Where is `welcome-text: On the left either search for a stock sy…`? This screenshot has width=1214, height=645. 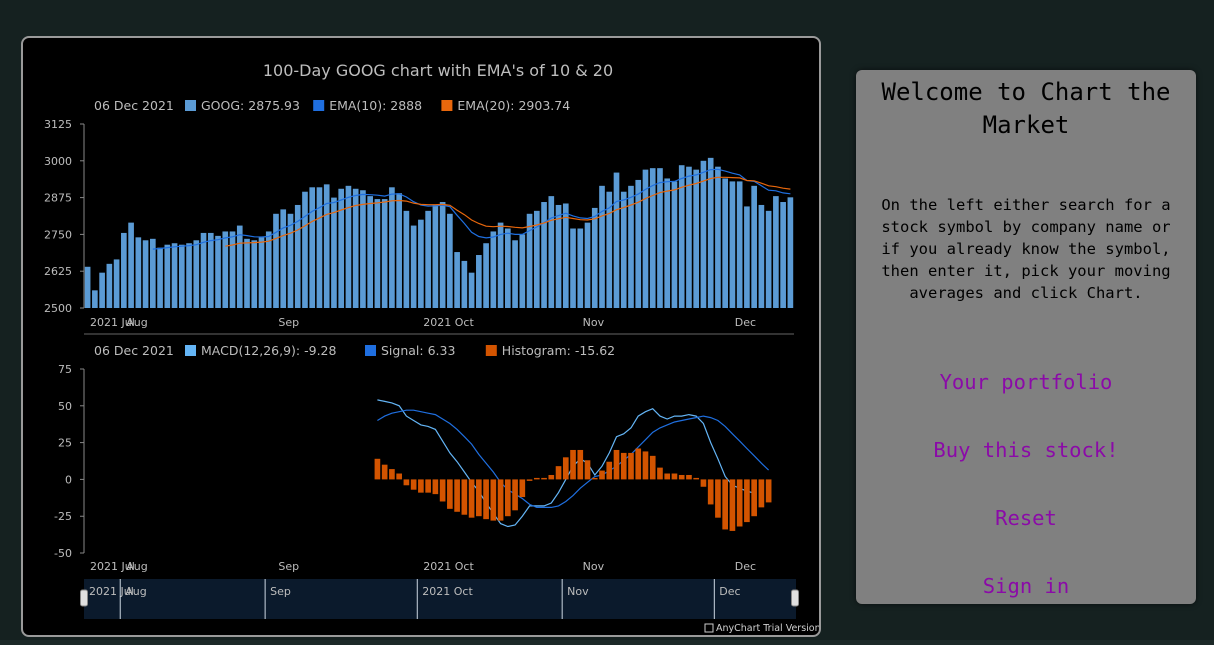
welcome-text: On the left either search for a stock sy… is located at coordinates (1026, 249).